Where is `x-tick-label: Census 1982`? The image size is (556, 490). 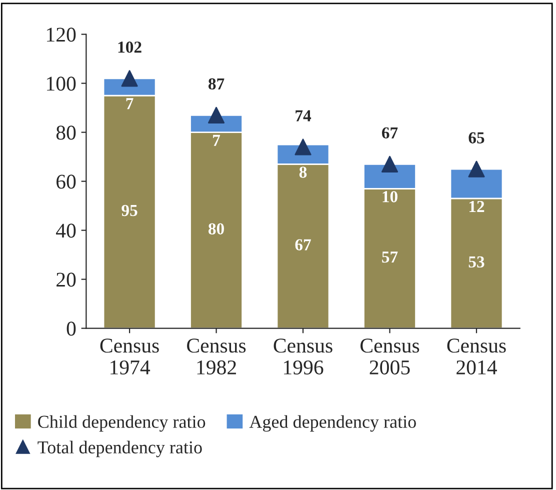 x-tick-label: Census 1982 is located at coordinates (216, 356).